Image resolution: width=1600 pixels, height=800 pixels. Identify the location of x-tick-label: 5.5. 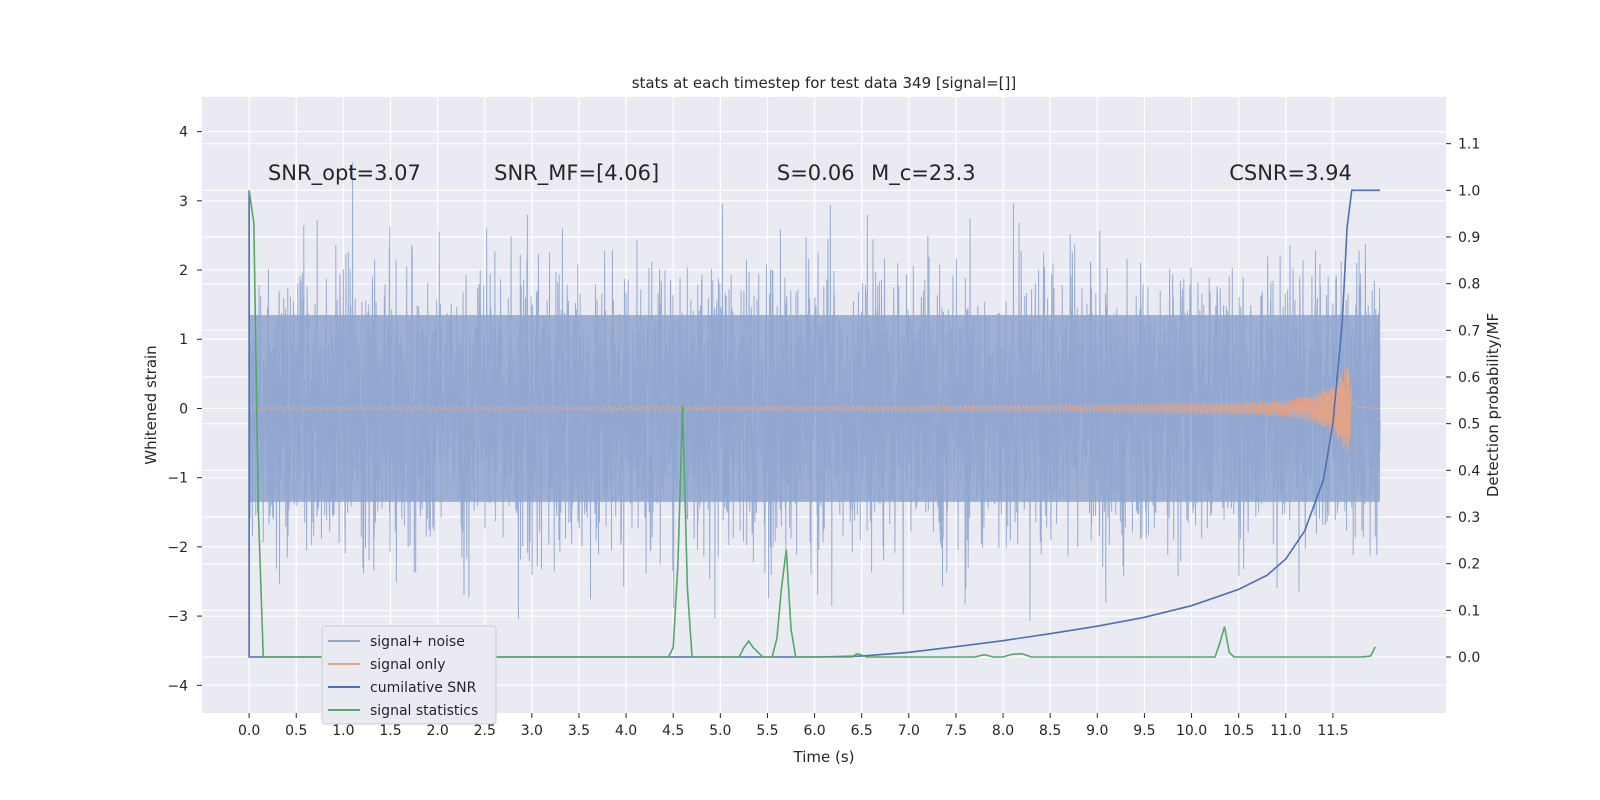
(767, 731).